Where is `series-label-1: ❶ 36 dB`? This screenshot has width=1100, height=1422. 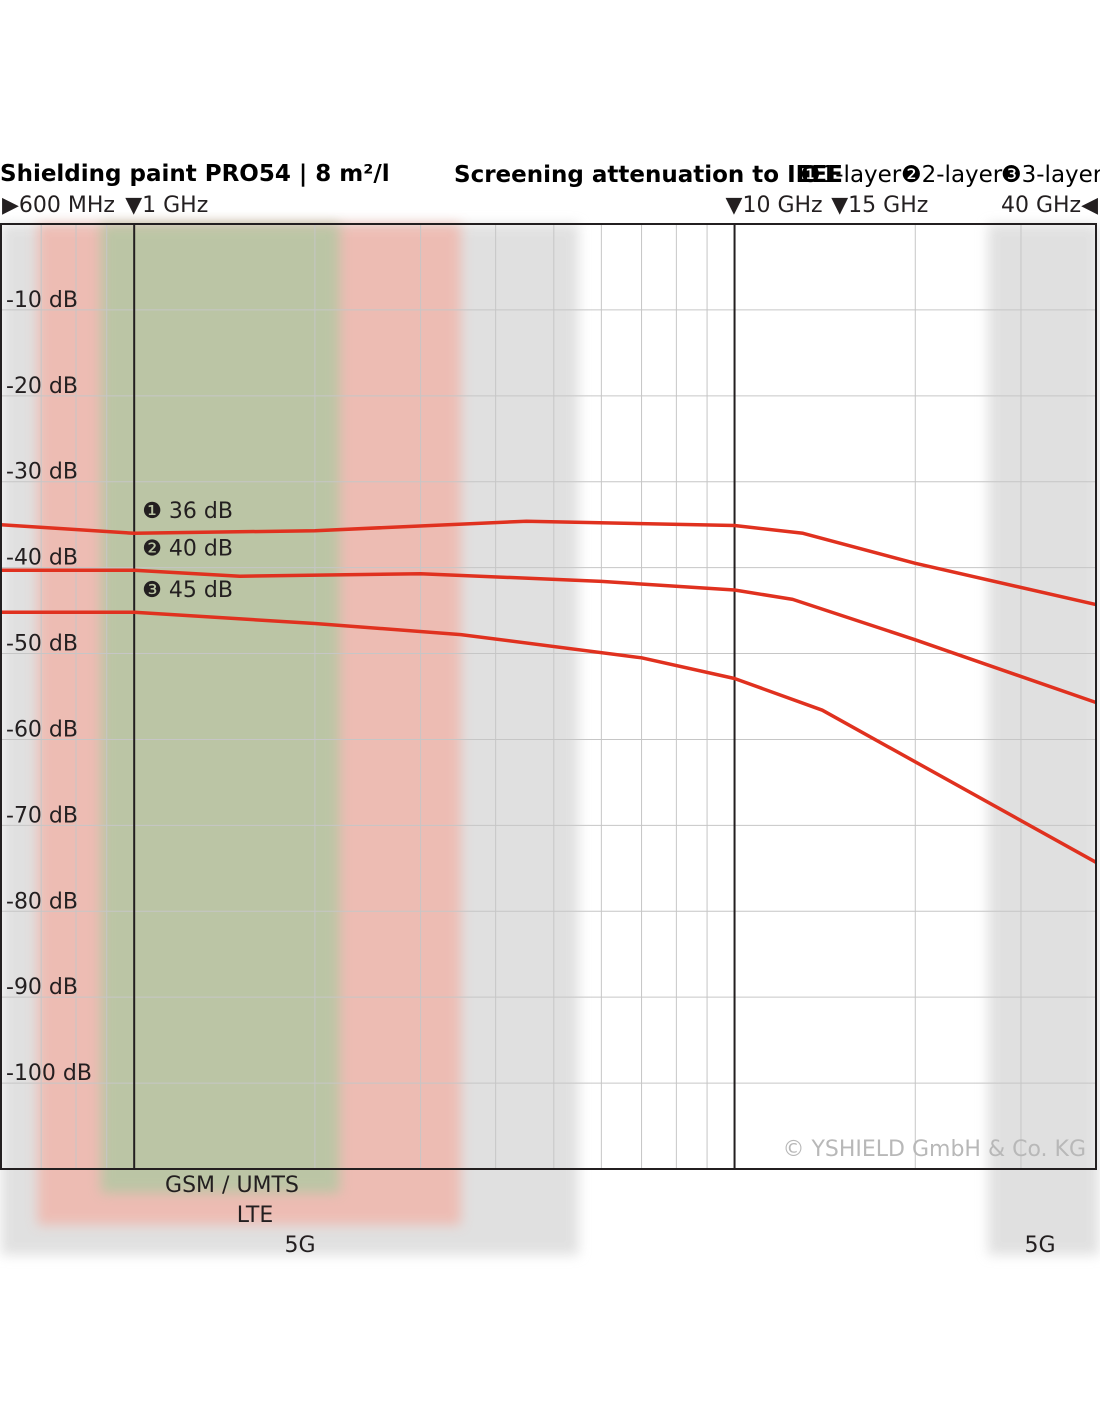 series-label-1: ❶ 36 dB is located at coordinates (187, 511).